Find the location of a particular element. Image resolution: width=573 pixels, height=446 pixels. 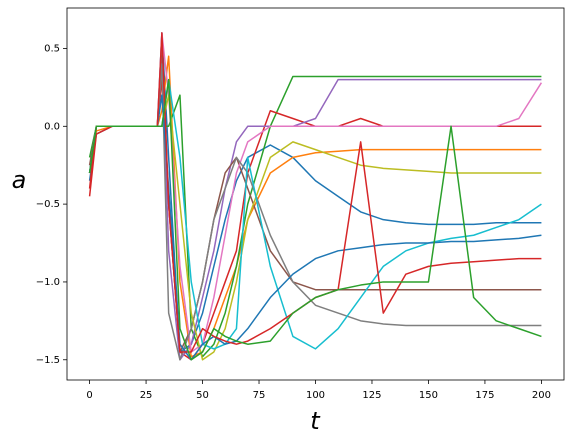

y-tick-label: −0.5 is located at coordinates (48, 204).